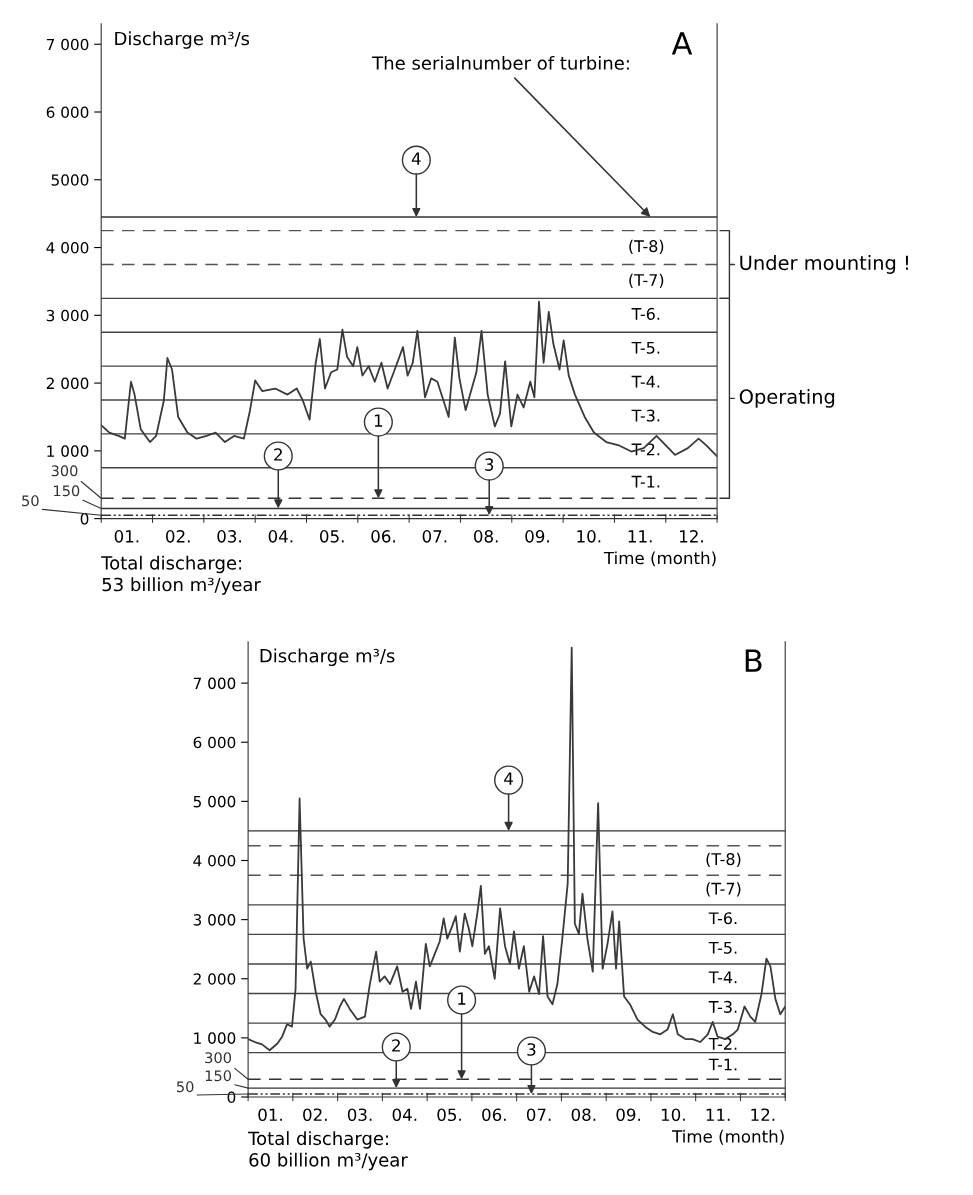 Image resolution: width=973 pixels, height=1195 pixels. I want to click on chart-title: B, so click(753, 660).